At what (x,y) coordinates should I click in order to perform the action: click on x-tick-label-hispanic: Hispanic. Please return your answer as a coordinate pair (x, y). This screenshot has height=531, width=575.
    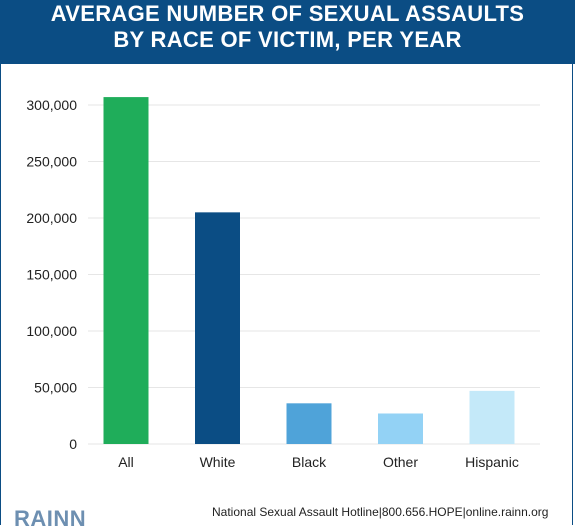
    Looking at the image, I should click on (492, 462).